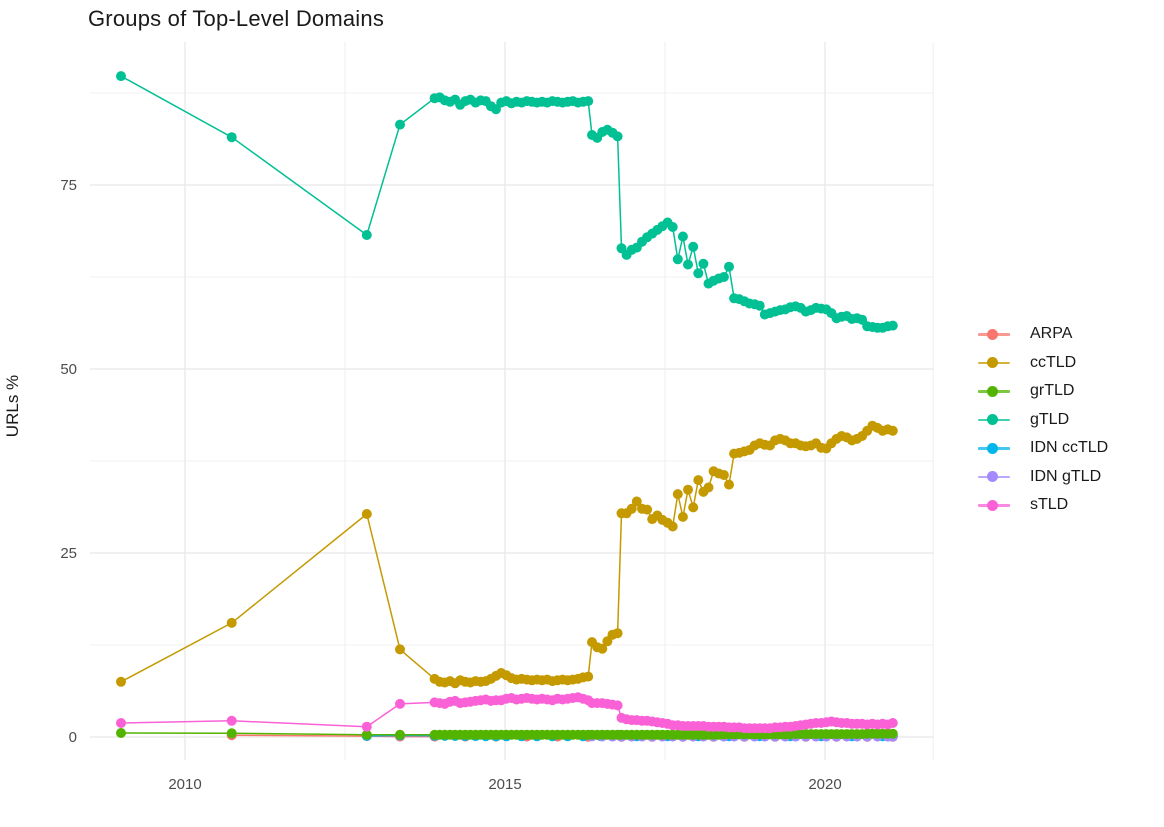  I want to click on legend-label: ccTLD, so click(1053, 362).